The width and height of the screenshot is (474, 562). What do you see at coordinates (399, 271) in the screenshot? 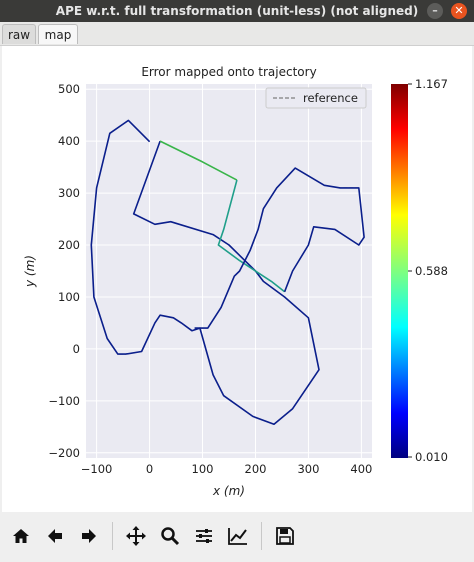
I see `colorbar` at bounding box center [399, 271].